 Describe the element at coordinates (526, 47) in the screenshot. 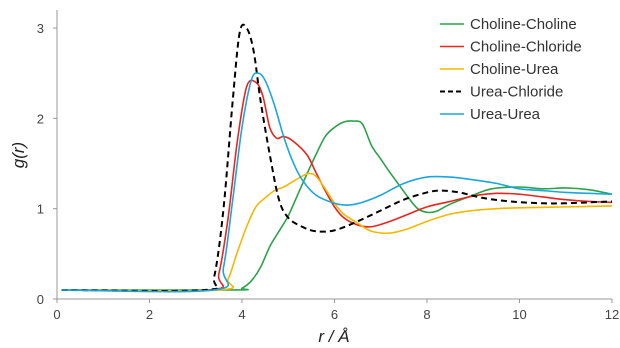

I see `legend-label-choline-chloride: Choline-Chloride` at that location.